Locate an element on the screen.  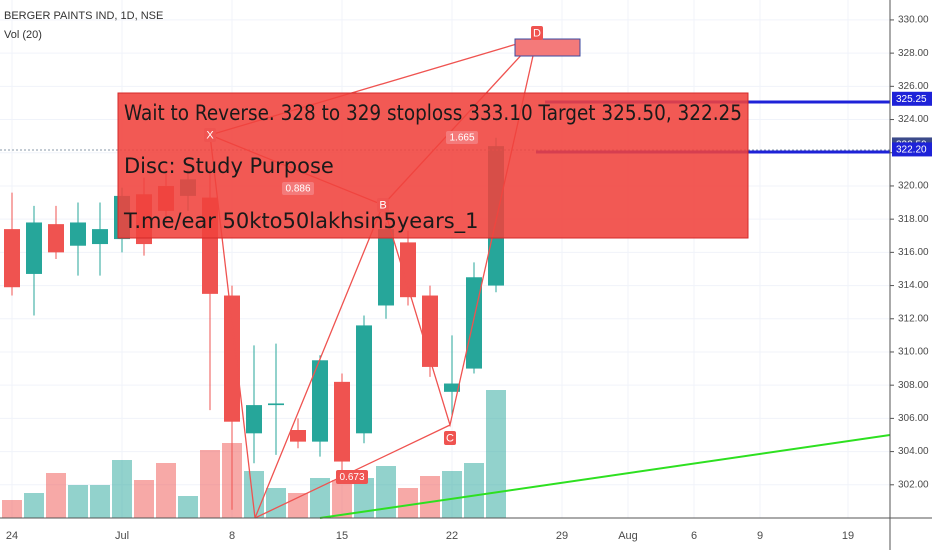
y-tick-label: 320.00 is located at coordinates (913, 186).